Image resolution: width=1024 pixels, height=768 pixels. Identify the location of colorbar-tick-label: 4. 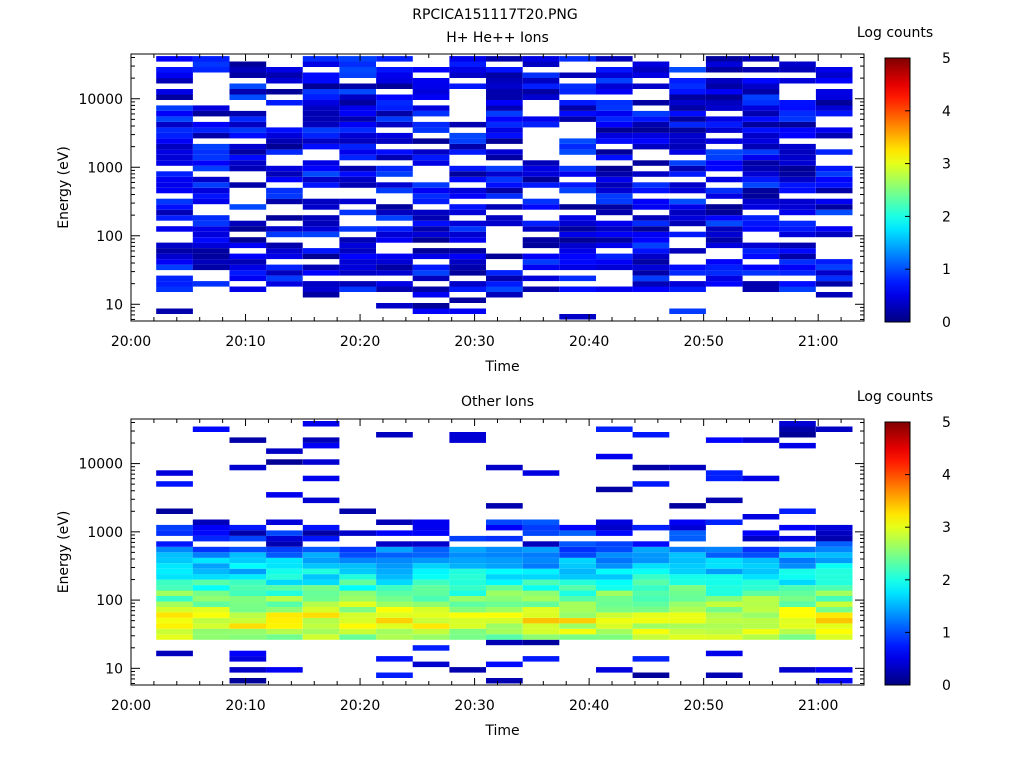
(946, 476).